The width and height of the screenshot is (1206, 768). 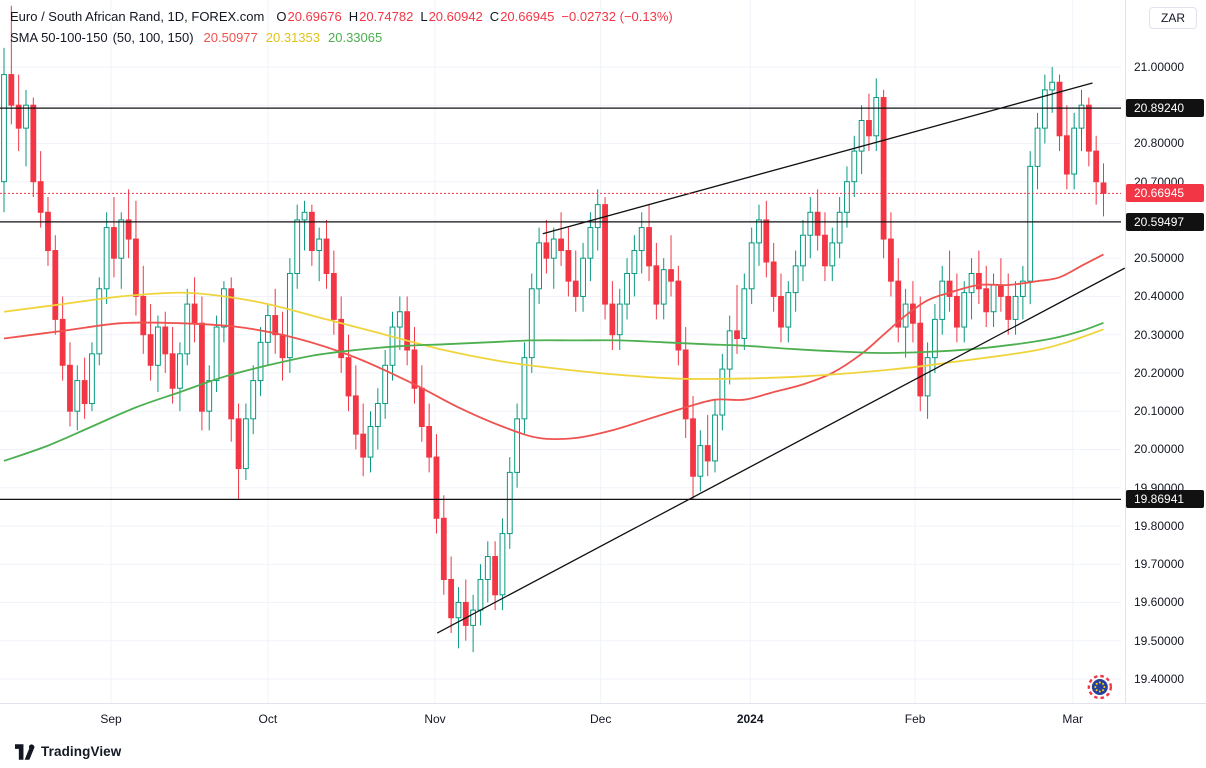 I want to click on open-label: O, so click(x=281, y=16).